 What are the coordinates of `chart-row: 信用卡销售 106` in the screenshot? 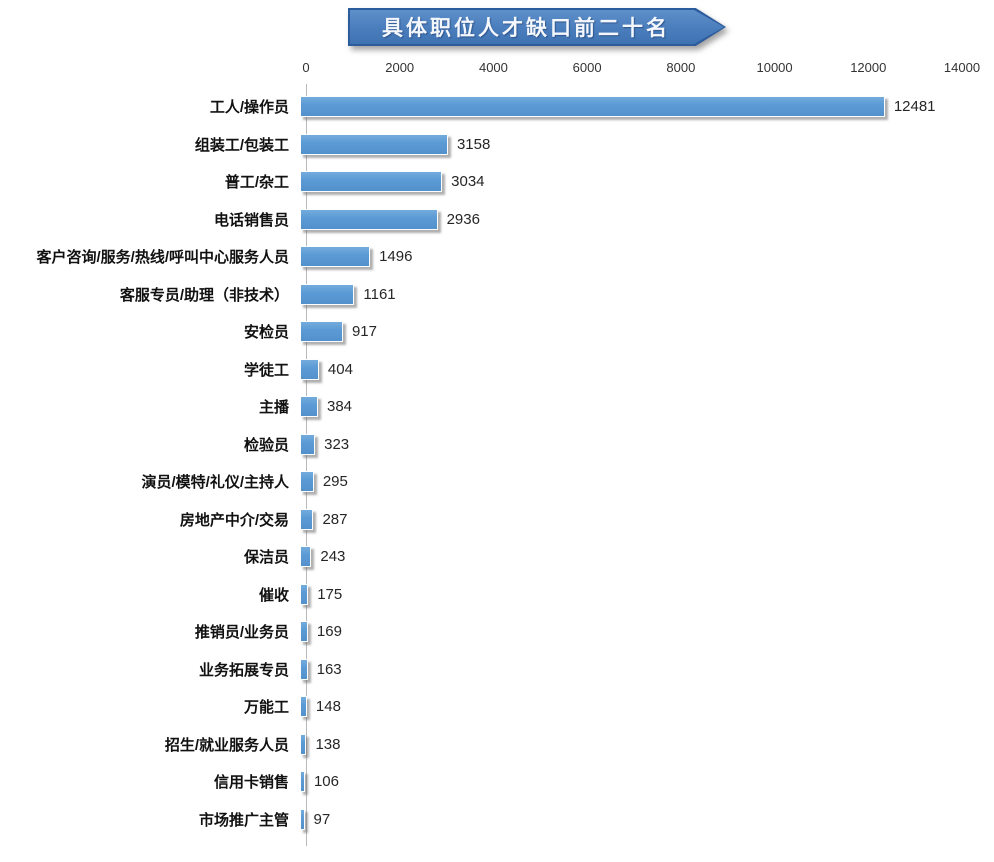 It's located at (497, 782).